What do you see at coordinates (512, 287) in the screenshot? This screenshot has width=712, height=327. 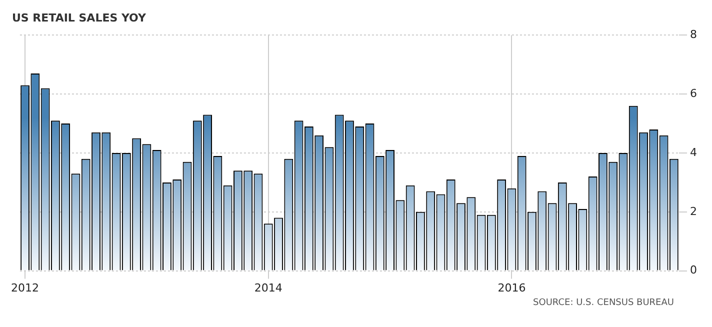 I see `x-tick-label: 2016` at bounding box center [512, 287].